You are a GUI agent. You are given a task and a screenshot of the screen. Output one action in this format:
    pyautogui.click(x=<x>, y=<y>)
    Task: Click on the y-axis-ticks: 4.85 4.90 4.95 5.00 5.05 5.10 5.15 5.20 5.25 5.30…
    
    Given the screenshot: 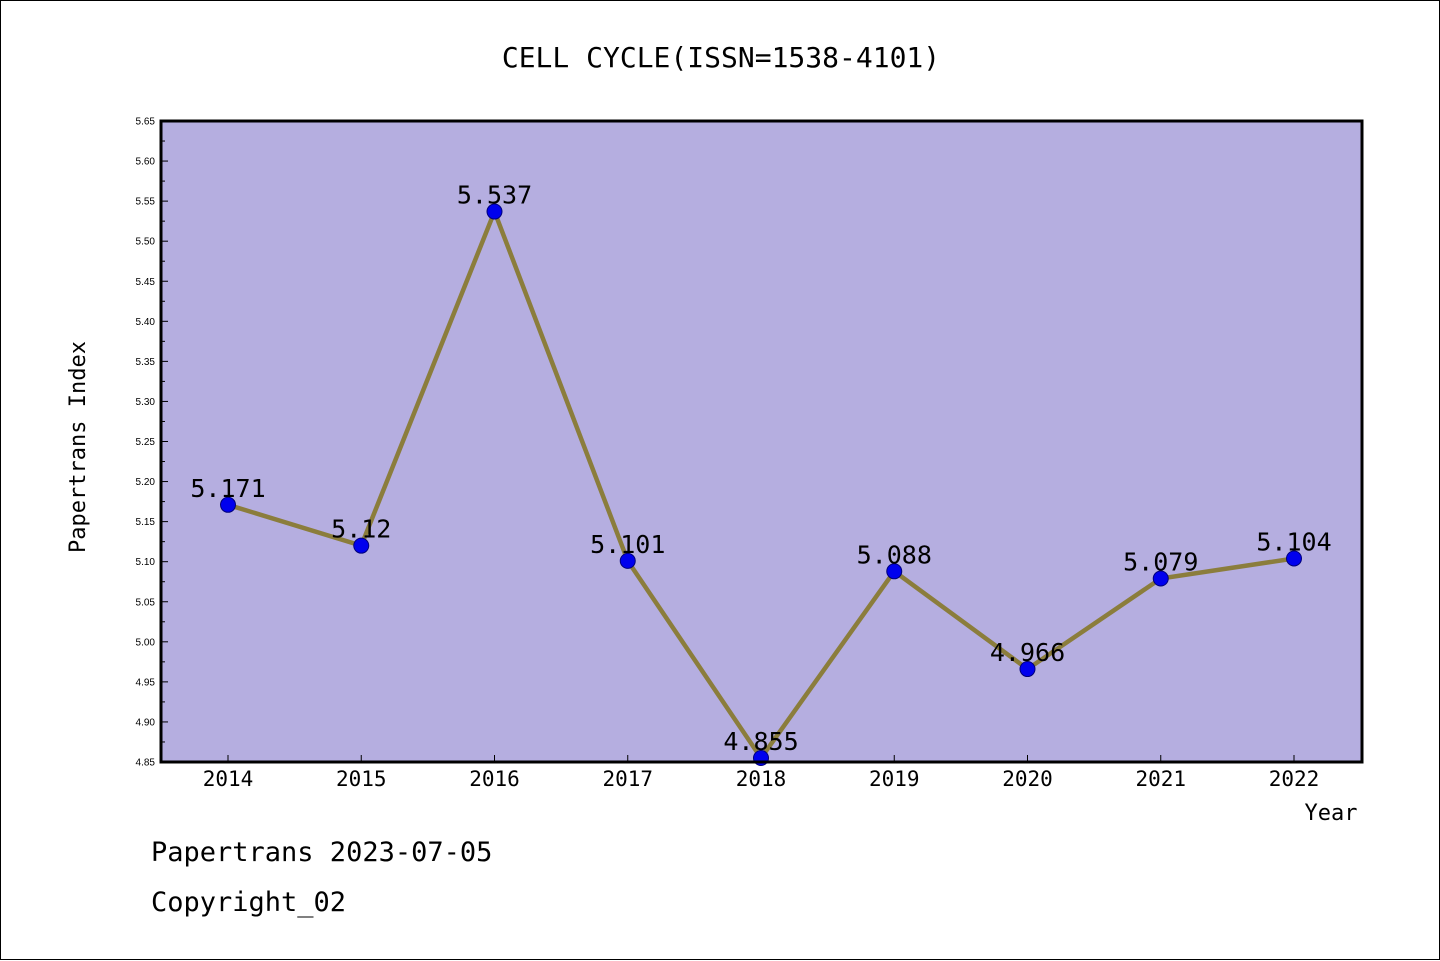 What is the action you would take?
    pyautogui.click(x=152, y=443)
    